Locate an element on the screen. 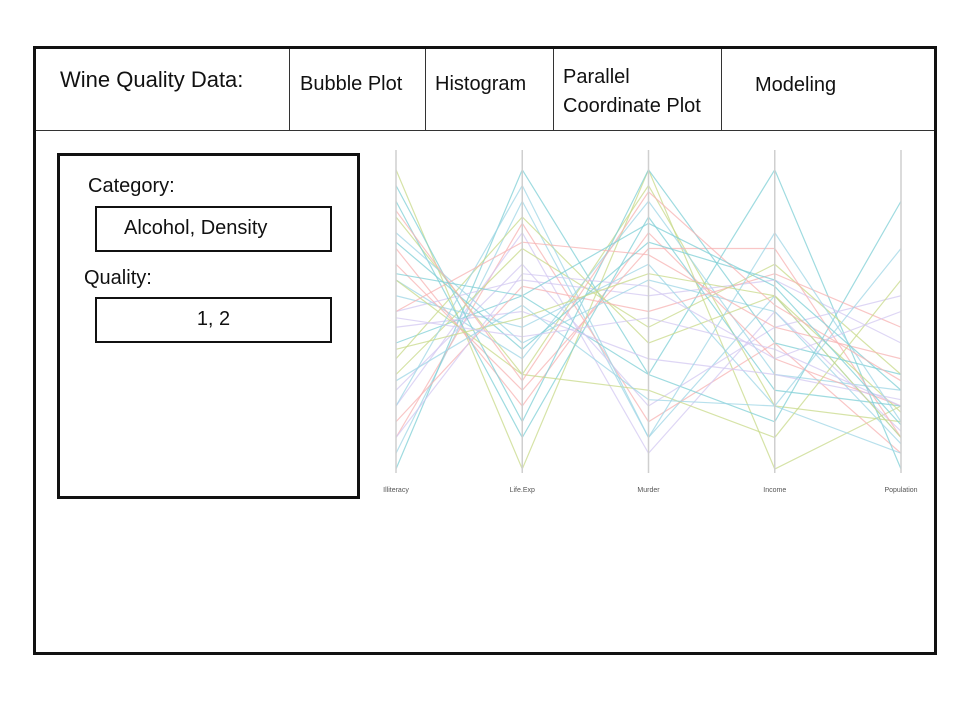 This screenshot has height=720, width=960. quality-label: Quality: is located at coordinates (118, 278).